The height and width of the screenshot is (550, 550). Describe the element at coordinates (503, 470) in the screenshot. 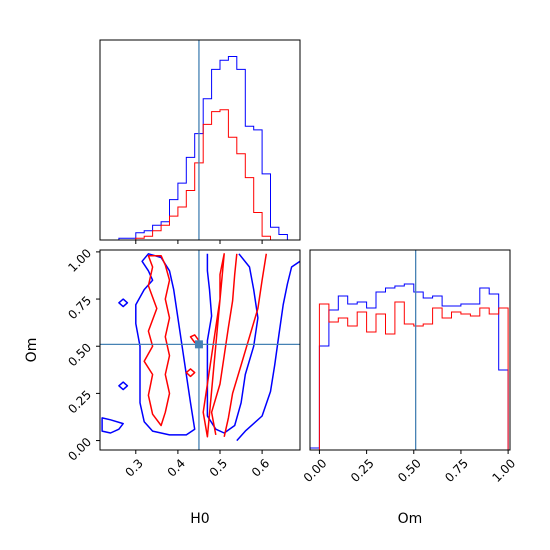

I see `om-xtick-label-1.00: 1.00` at that location.